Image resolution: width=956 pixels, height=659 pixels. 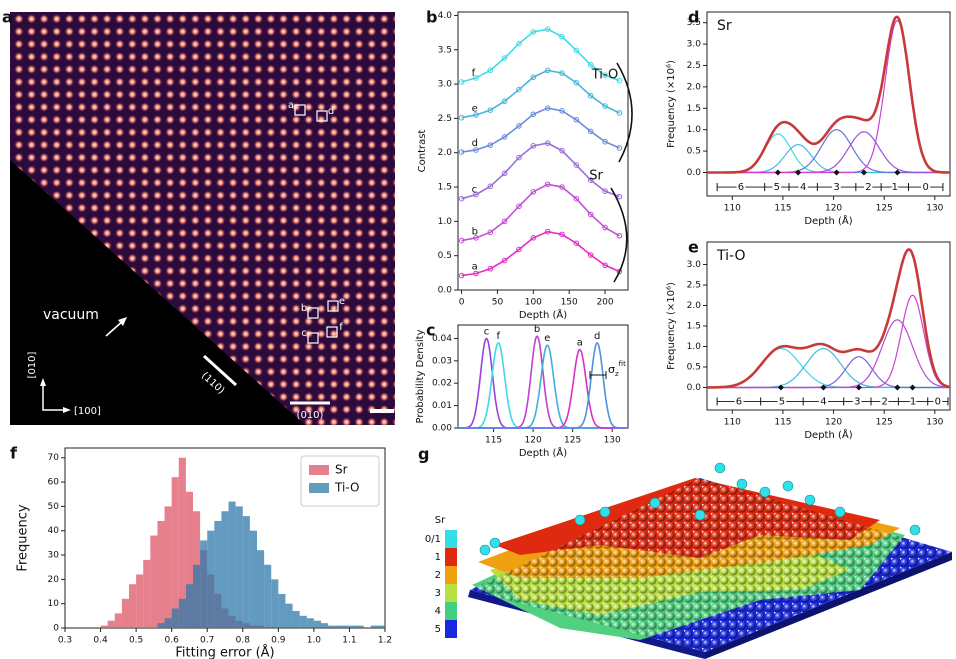 What do you see at coordinates (724, 26) in the screenshot?
I see `chart-title: Sr` at bounding box center [724, 26].